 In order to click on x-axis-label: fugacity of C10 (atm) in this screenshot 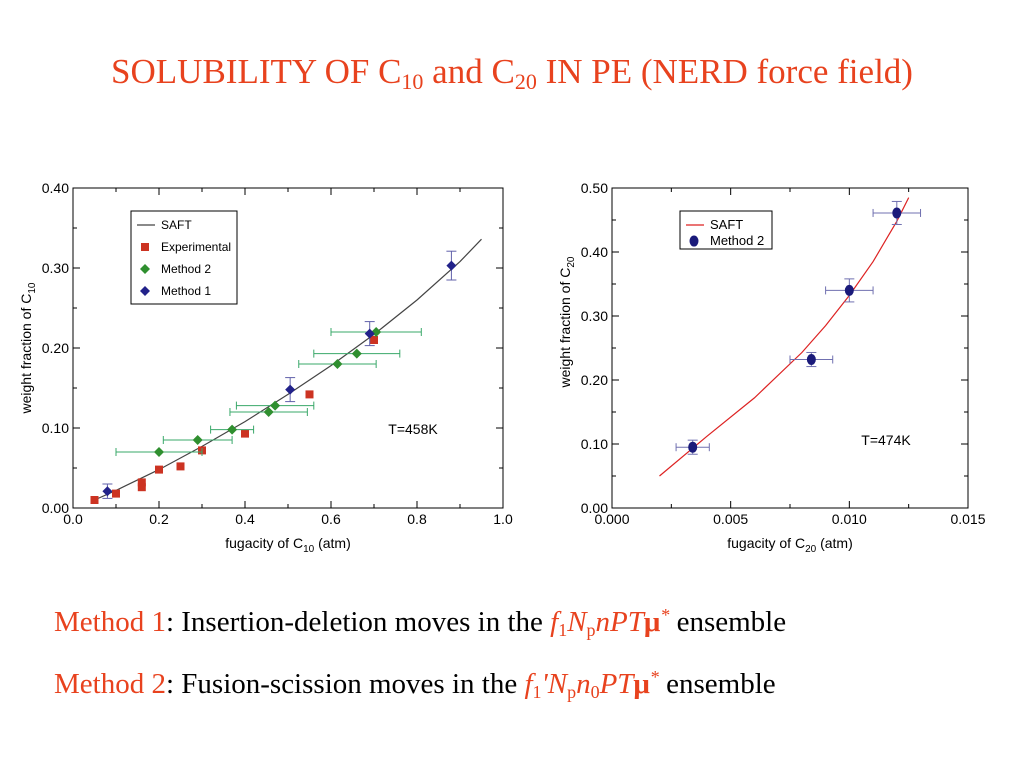, I will do `click(288, 545)`.